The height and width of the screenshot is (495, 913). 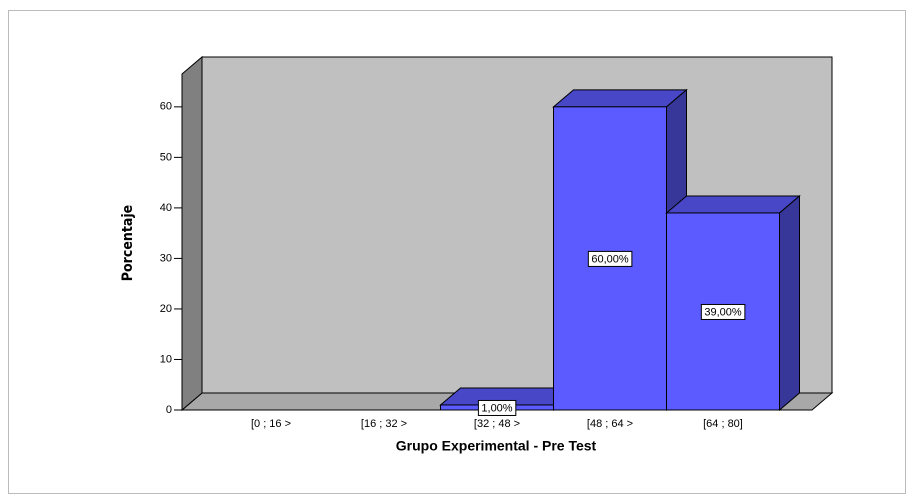 I want to click on value-label: 1,00%, so click(x=496, y=408).